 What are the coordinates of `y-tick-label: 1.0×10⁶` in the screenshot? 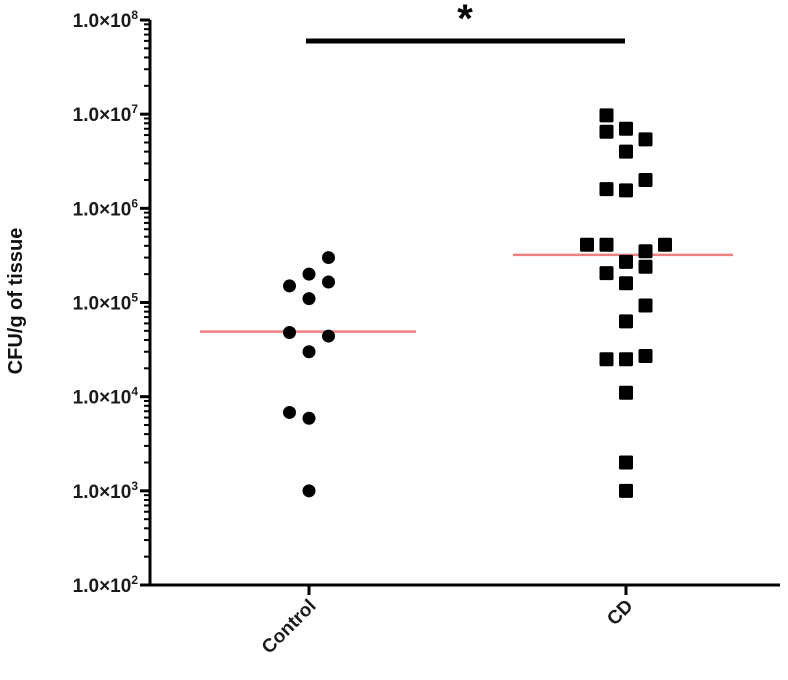 It's located at (106, 208).